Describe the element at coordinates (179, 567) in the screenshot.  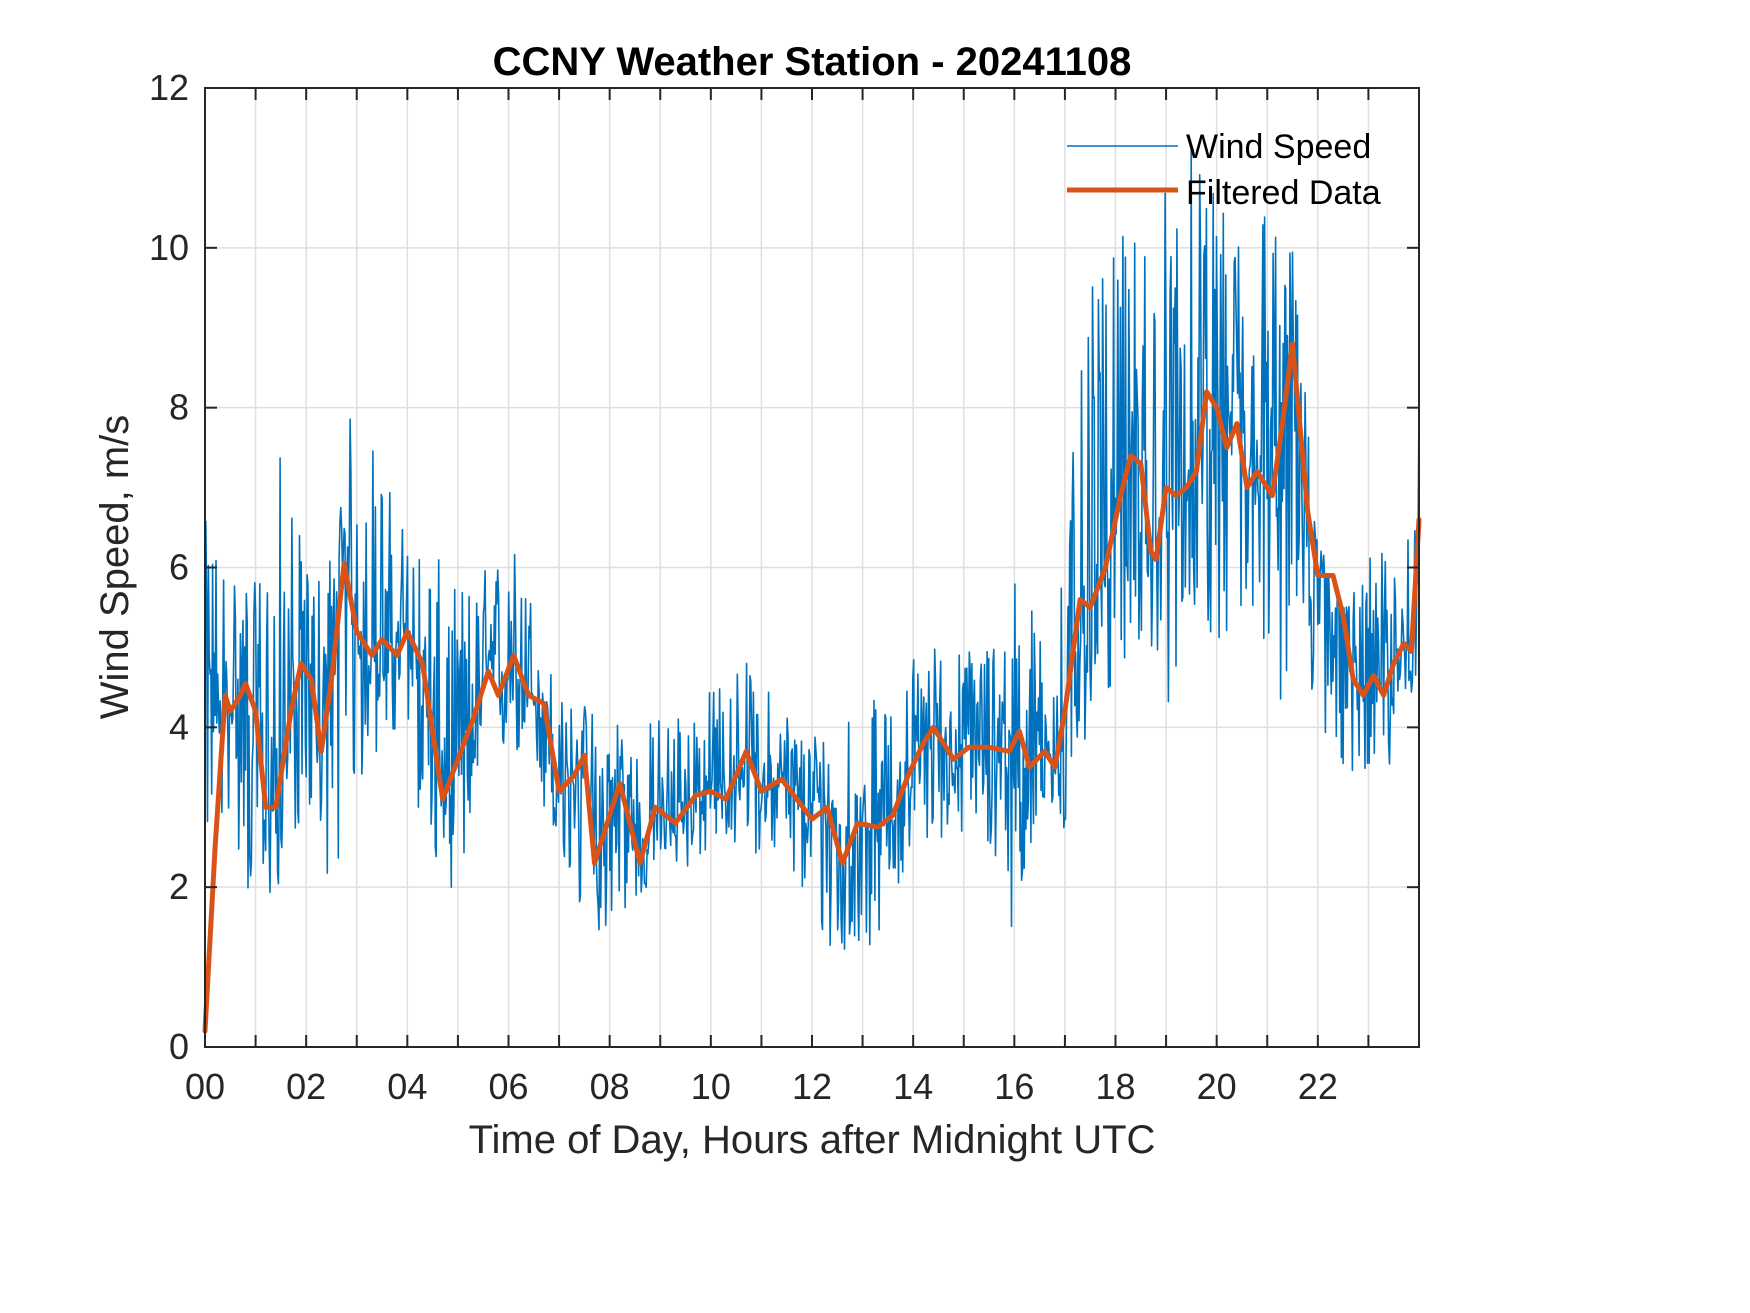
I see `y-tick-label: 6` at that location.